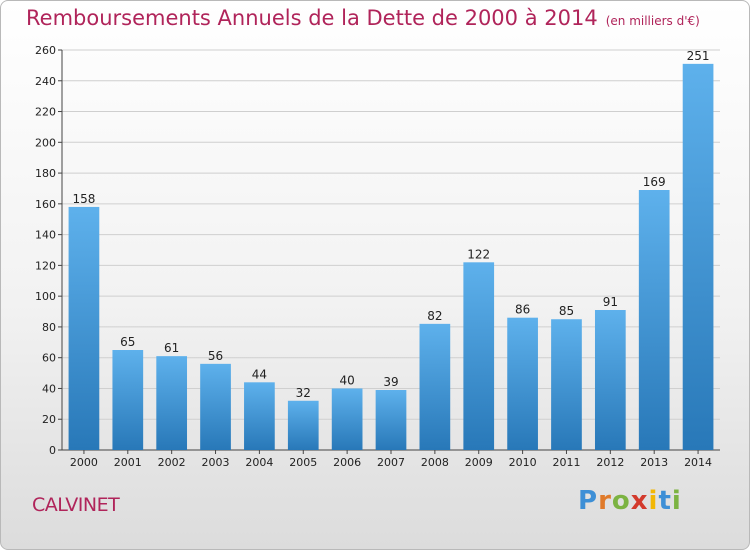  What do you see at coordinates (45, 296) in the screenshot?
I see `y-tick-label: 100` at bounding box center [45, 296].